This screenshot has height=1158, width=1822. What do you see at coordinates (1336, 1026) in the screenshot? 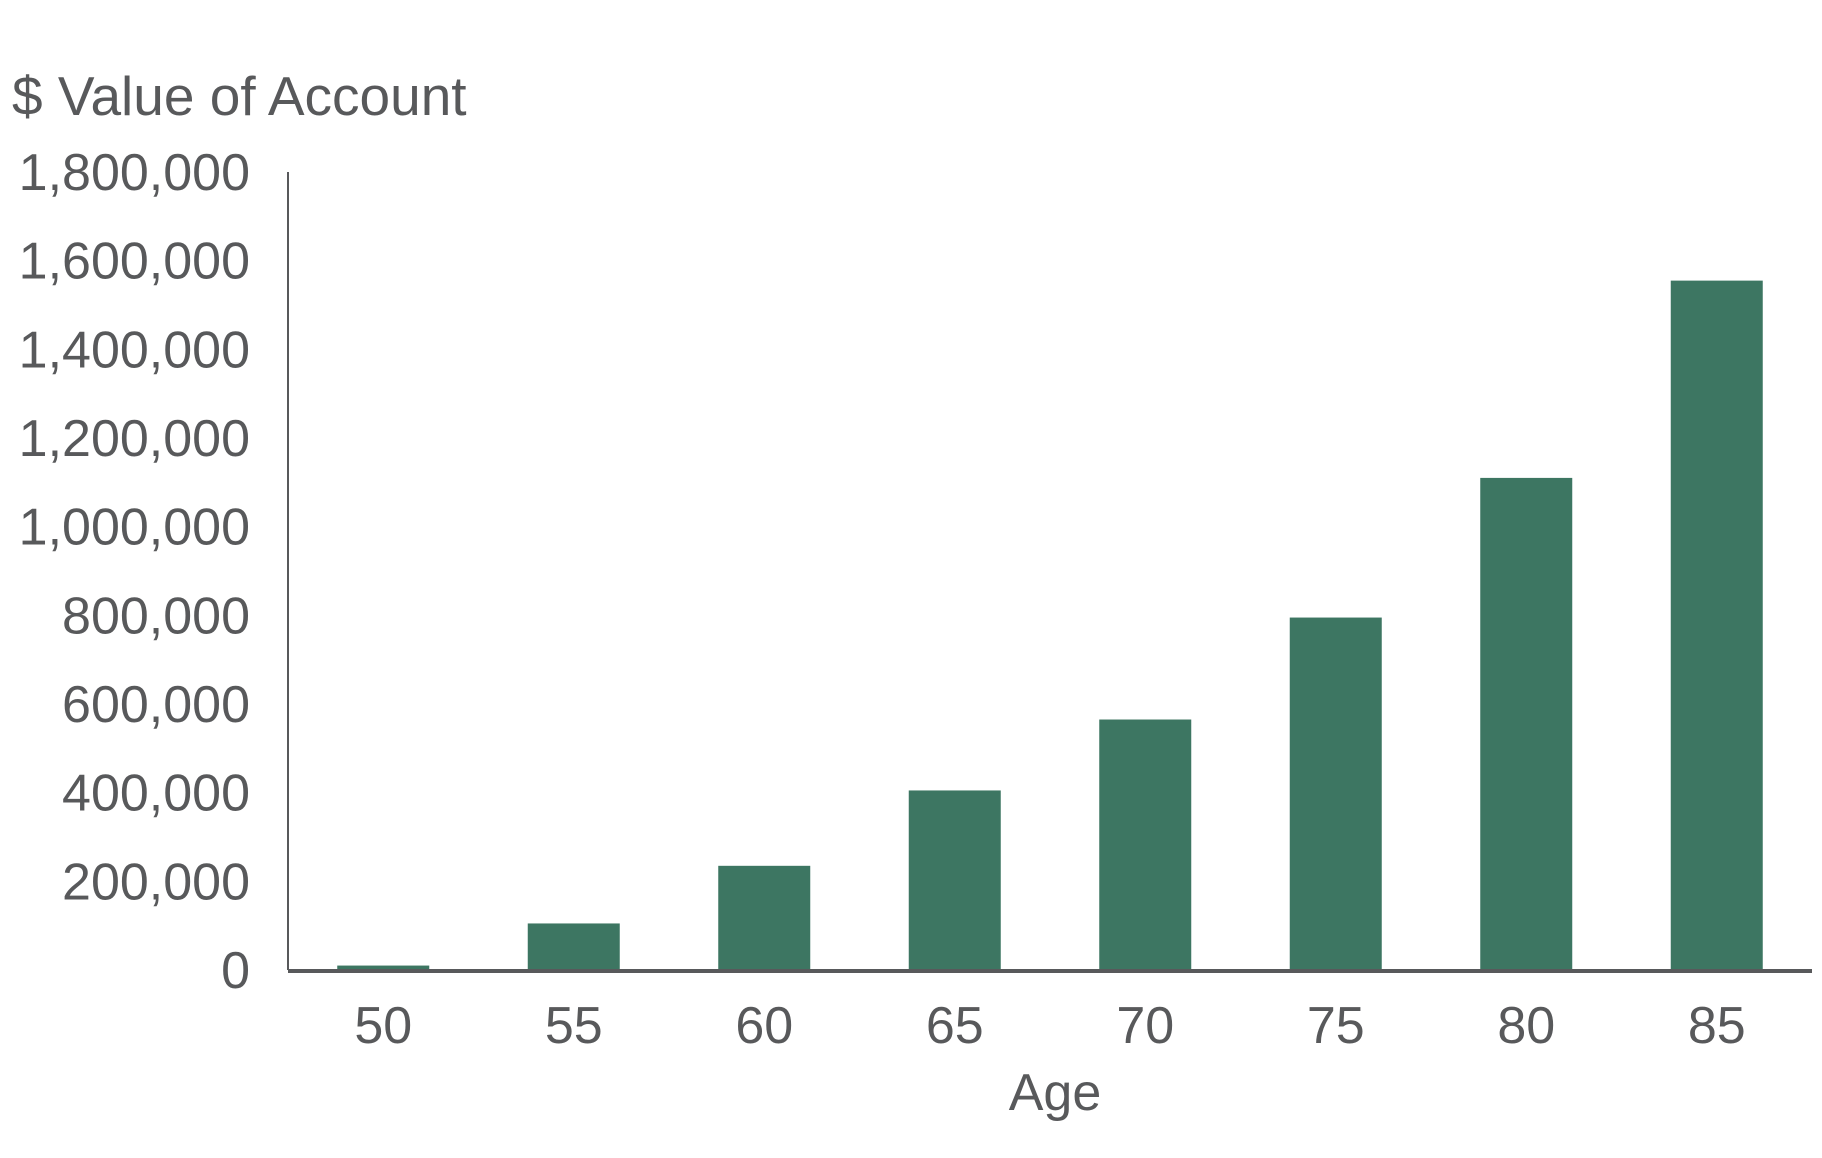
I see `x-tick-label: 75` at bounding box center [1336, 1026].